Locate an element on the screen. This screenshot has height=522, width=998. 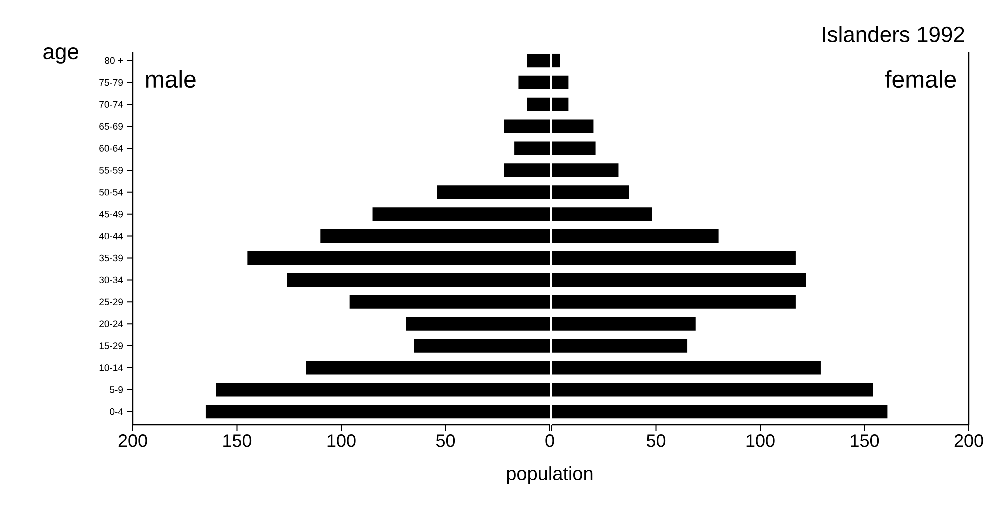
y-tick-label: 15-29 is located at coordinates (112, 346).